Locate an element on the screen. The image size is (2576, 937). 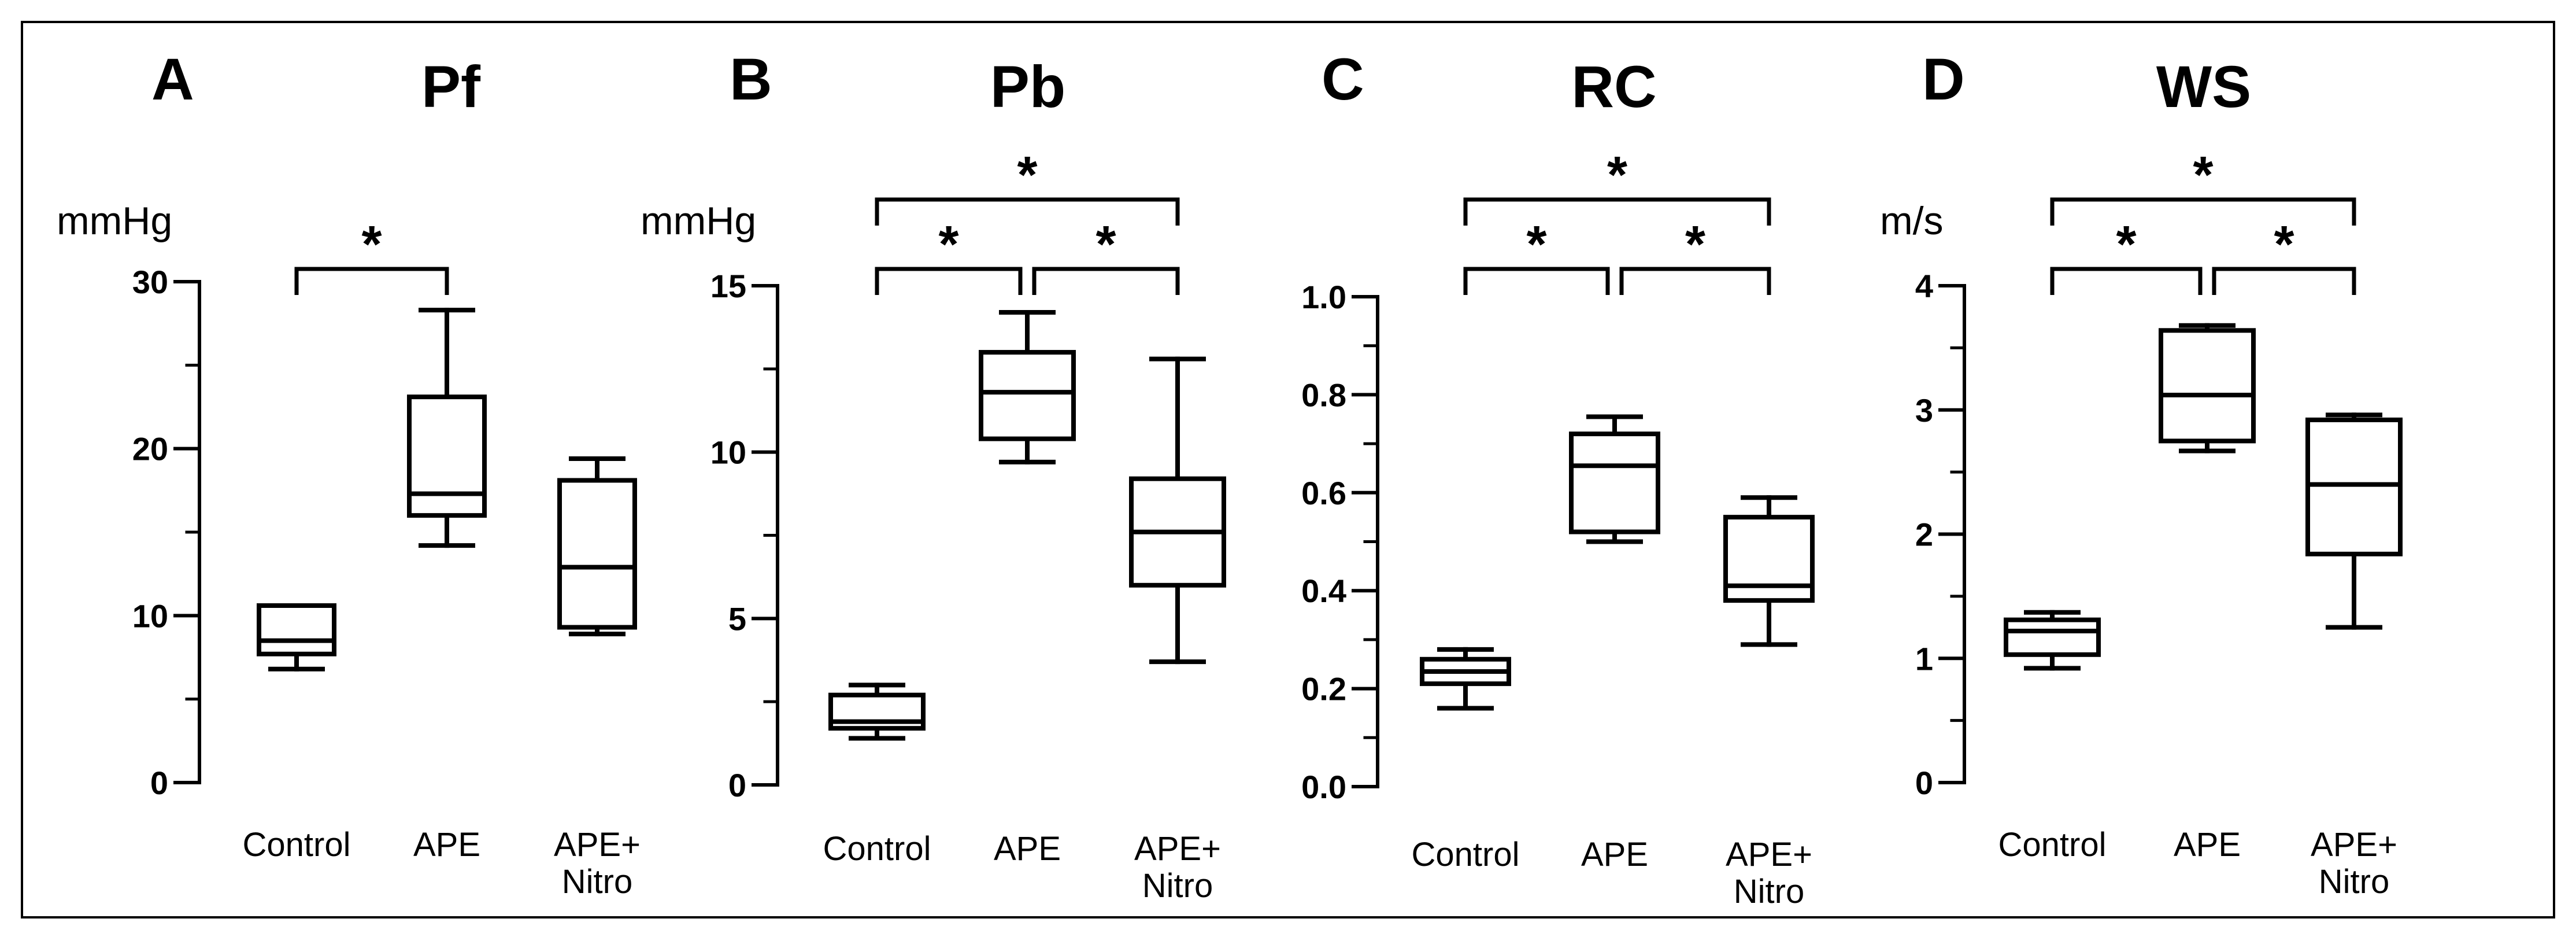
panel-letter: C is located at coordinates (1343, 79).